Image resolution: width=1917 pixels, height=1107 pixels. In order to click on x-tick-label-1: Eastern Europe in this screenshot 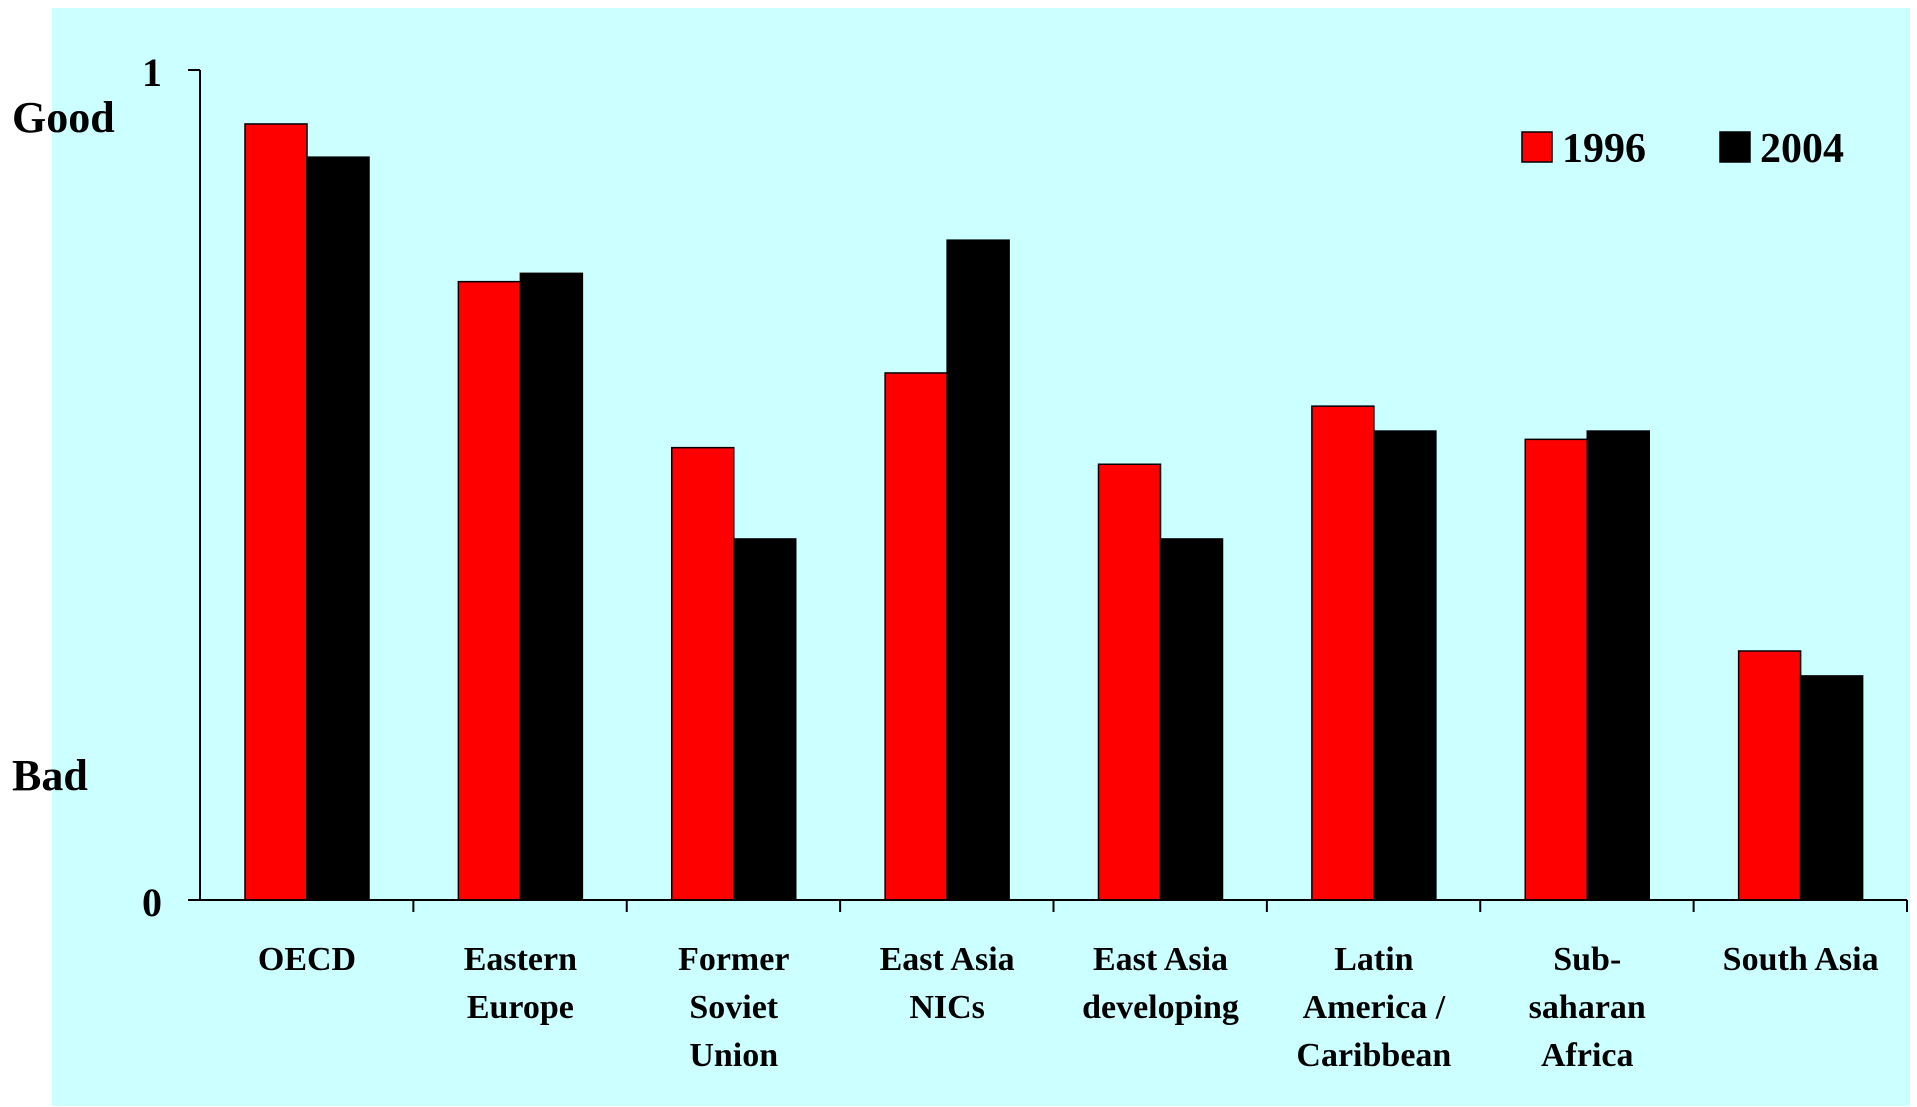, I will do `click(520, 983)`.